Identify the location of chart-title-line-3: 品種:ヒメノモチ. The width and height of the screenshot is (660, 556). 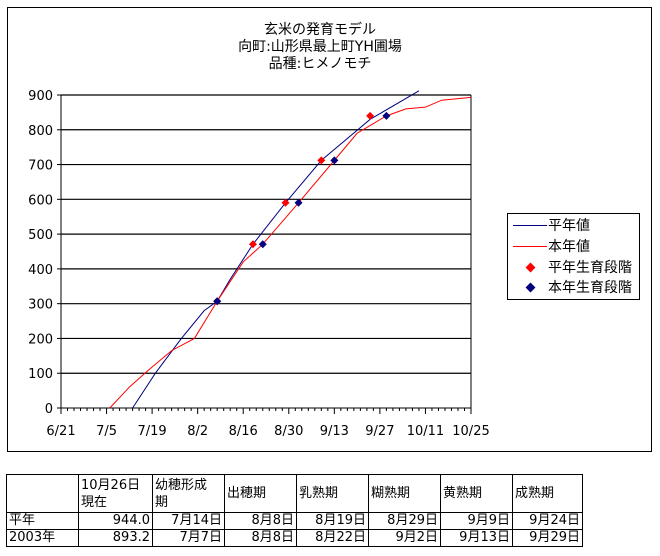
(320, 64).